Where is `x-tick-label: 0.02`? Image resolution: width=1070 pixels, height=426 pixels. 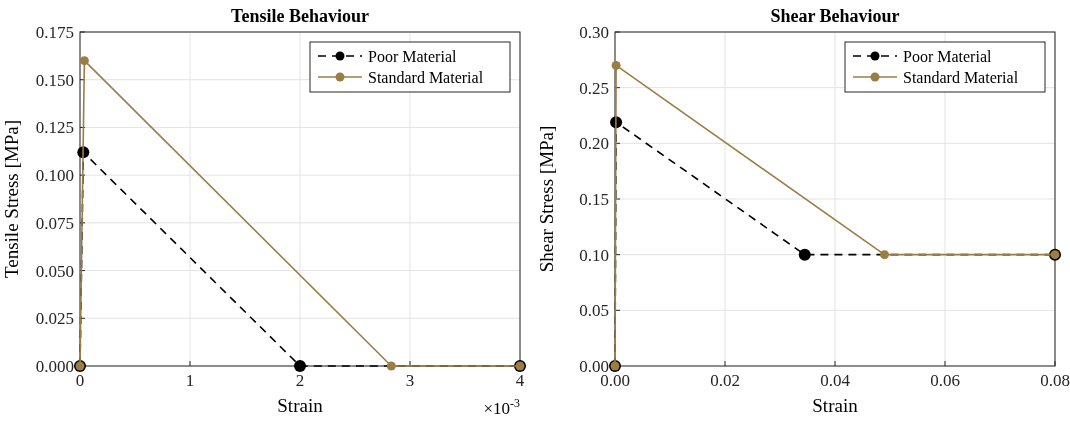
x-tick-label: 0.02 is located at coordinates (725, 380).